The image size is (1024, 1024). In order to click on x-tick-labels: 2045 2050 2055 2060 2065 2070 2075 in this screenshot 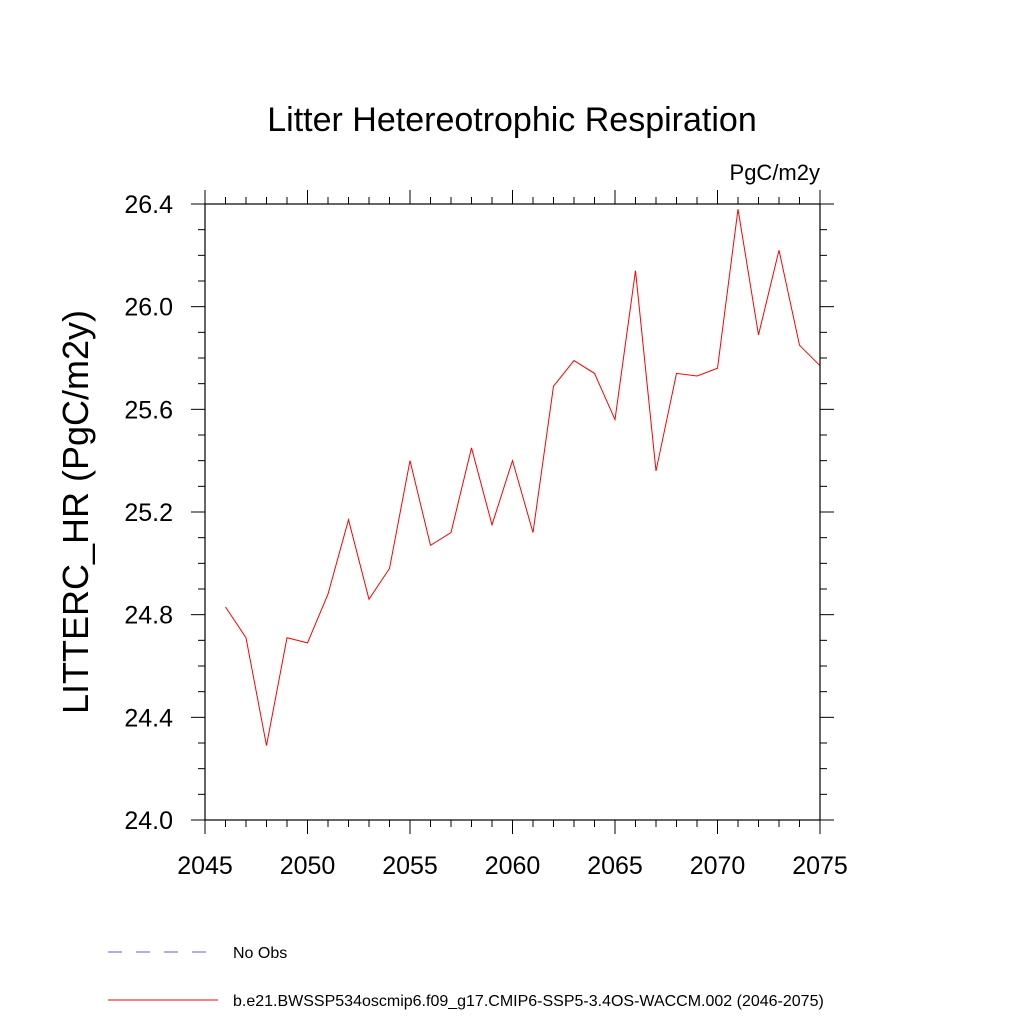, I will do `click(512, 866)`.